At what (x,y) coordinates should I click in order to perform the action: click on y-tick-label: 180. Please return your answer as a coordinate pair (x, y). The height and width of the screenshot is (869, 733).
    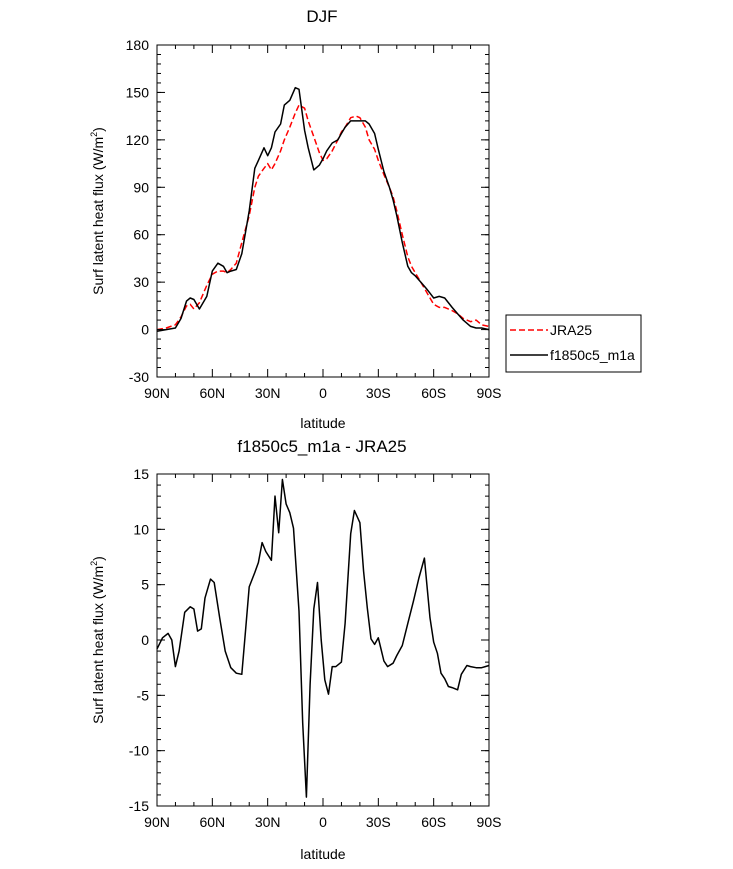
    Looking at the image, I should click on (138, 45).